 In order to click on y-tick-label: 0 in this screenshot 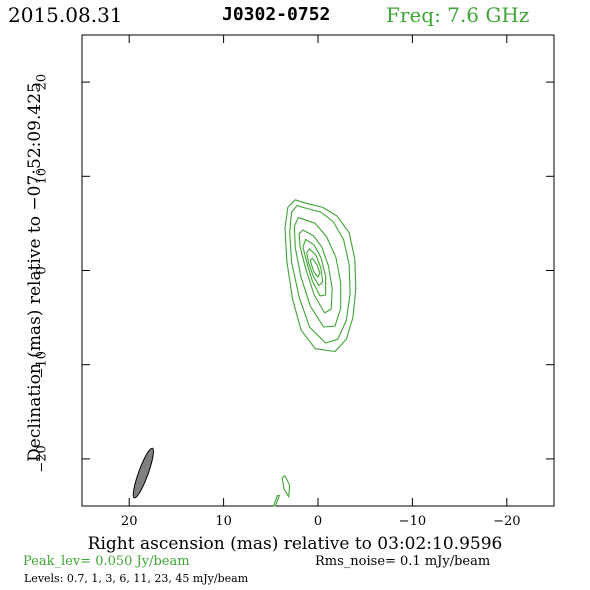, I will do `click(42, 270)`.